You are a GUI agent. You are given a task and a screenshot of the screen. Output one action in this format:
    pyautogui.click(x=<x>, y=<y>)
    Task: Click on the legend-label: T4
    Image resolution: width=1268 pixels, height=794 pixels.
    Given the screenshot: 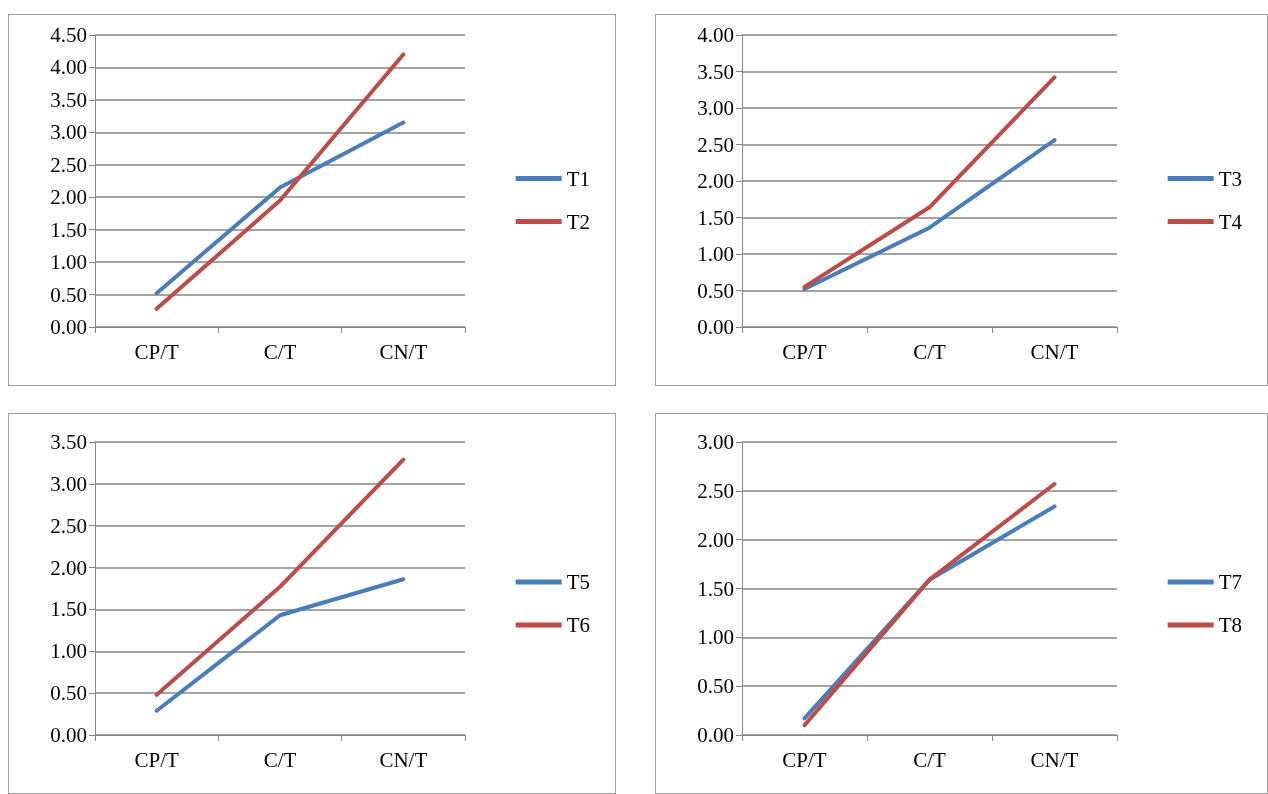 What is the action you would take?
    pyautogui.click(x=1230, y=221)
    